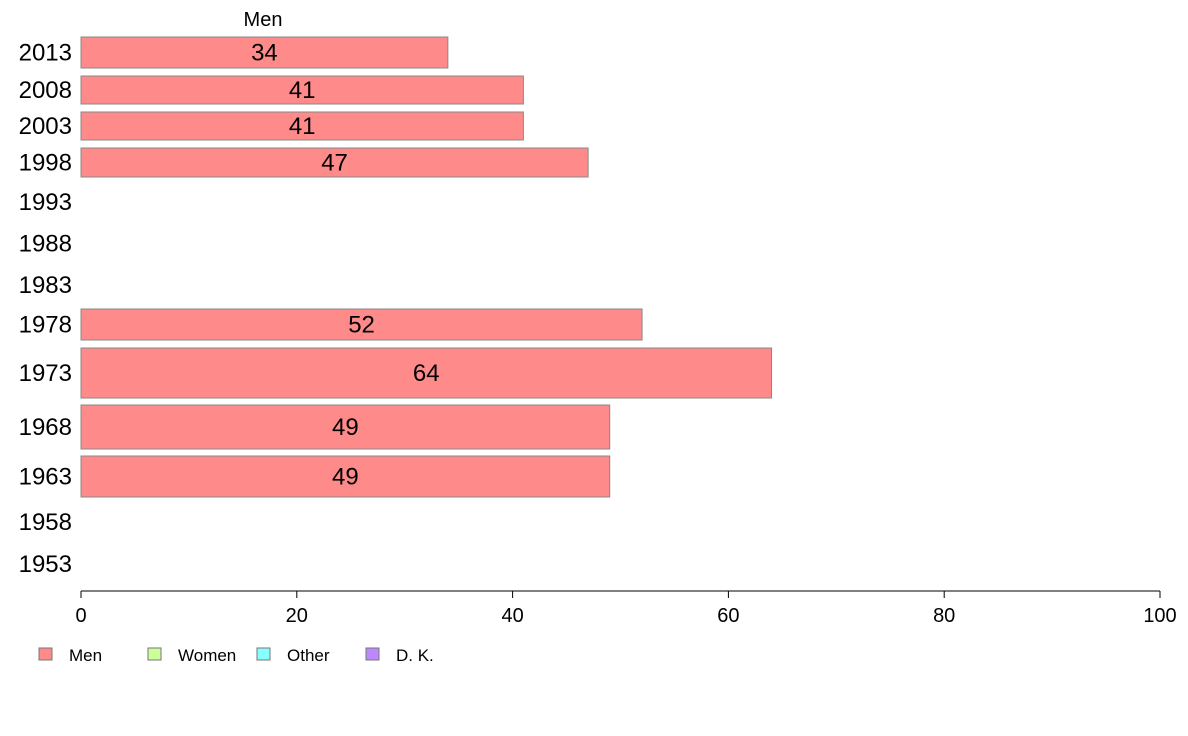  I want to click on category-label: 2013, so click(45, 53).